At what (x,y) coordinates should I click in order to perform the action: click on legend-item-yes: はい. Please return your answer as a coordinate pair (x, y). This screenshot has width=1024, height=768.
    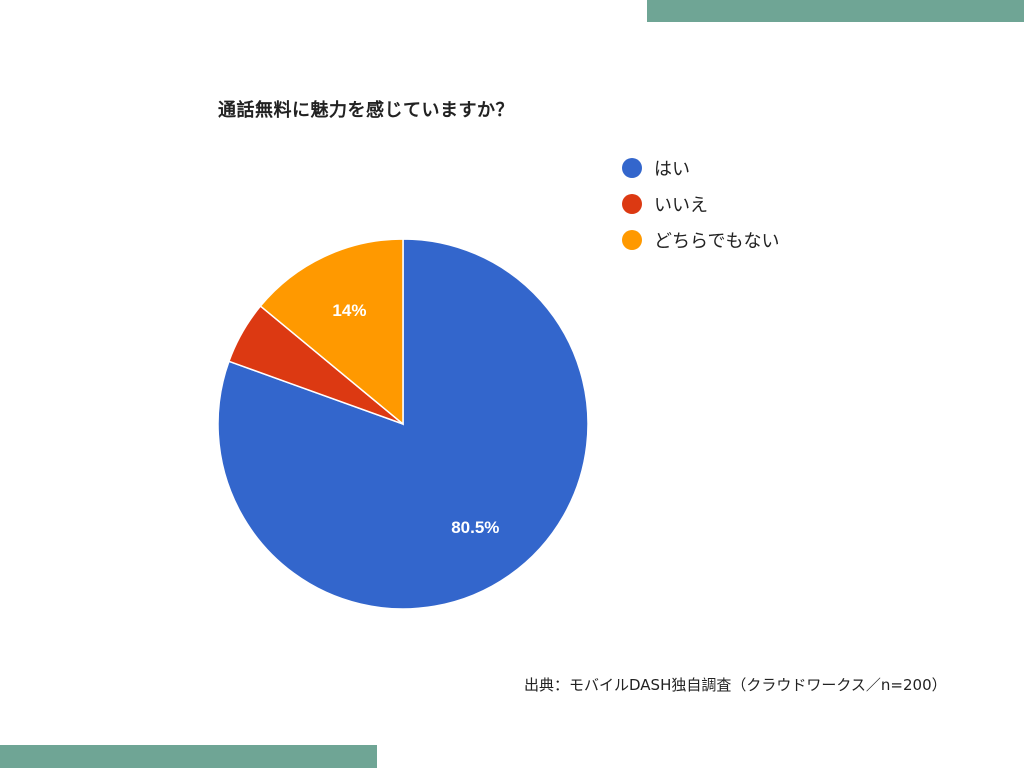
    Looking at the image, I should click on (700, 168).